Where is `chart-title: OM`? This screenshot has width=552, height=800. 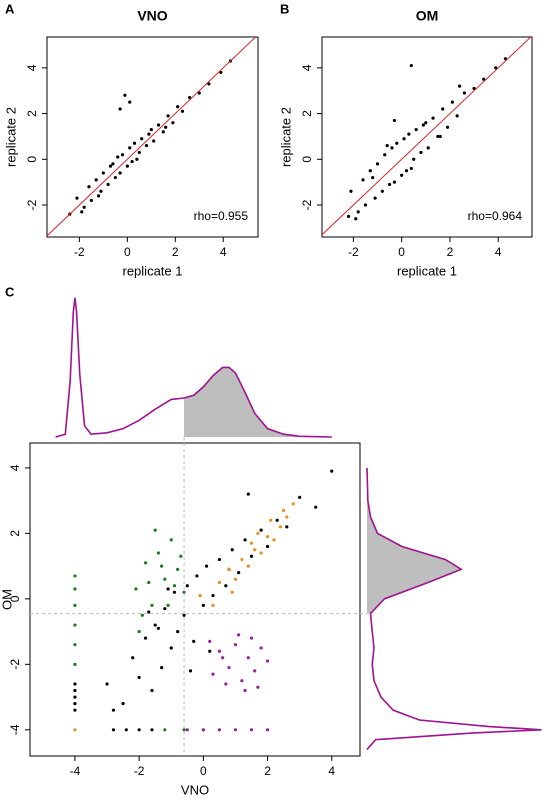 chart-title: OM is located at coordinates (427, 16).